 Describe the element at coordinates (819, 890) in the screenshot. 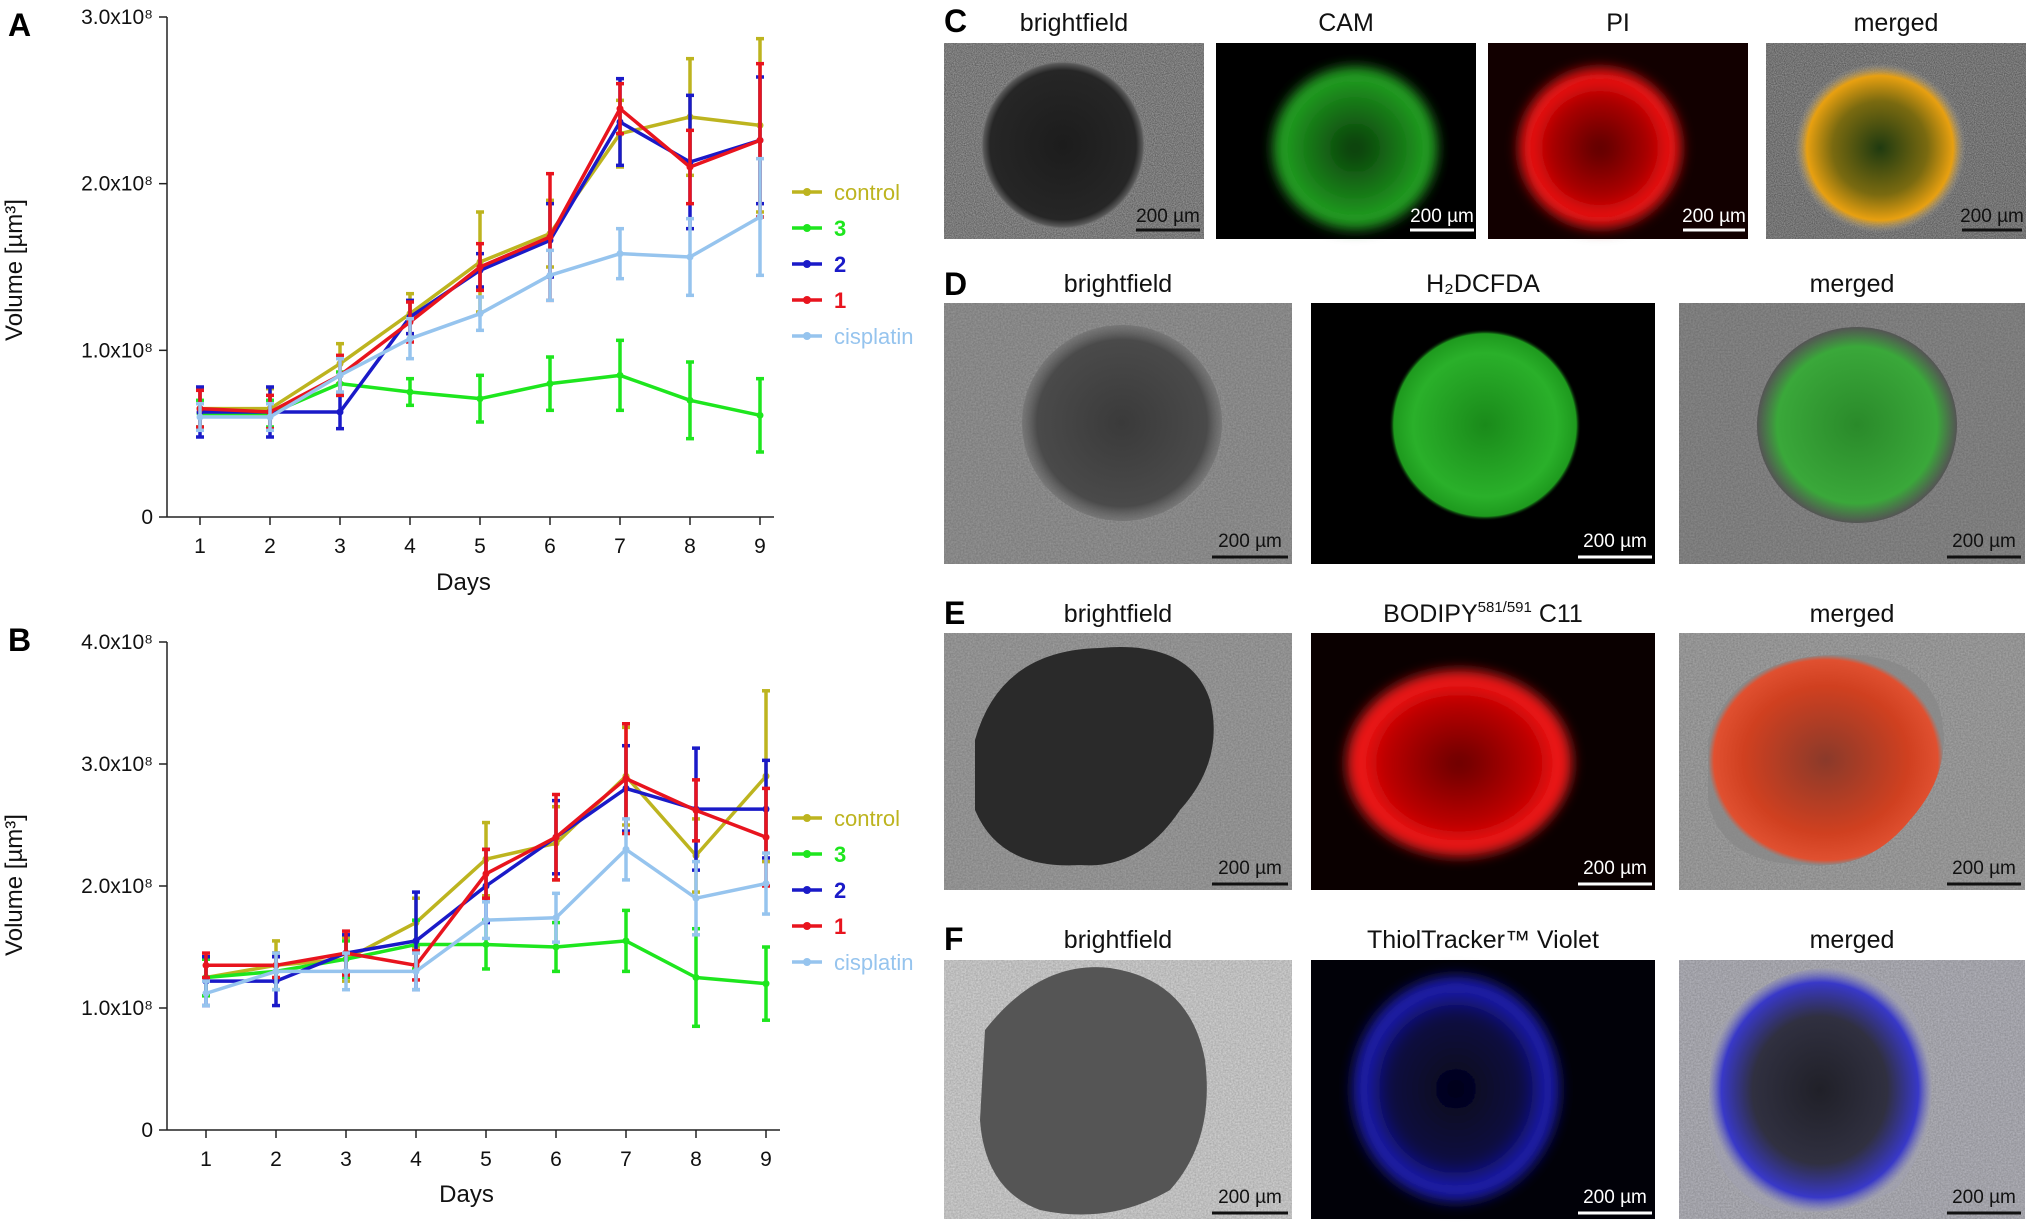

I see `b-legend-item: 2` at that location.